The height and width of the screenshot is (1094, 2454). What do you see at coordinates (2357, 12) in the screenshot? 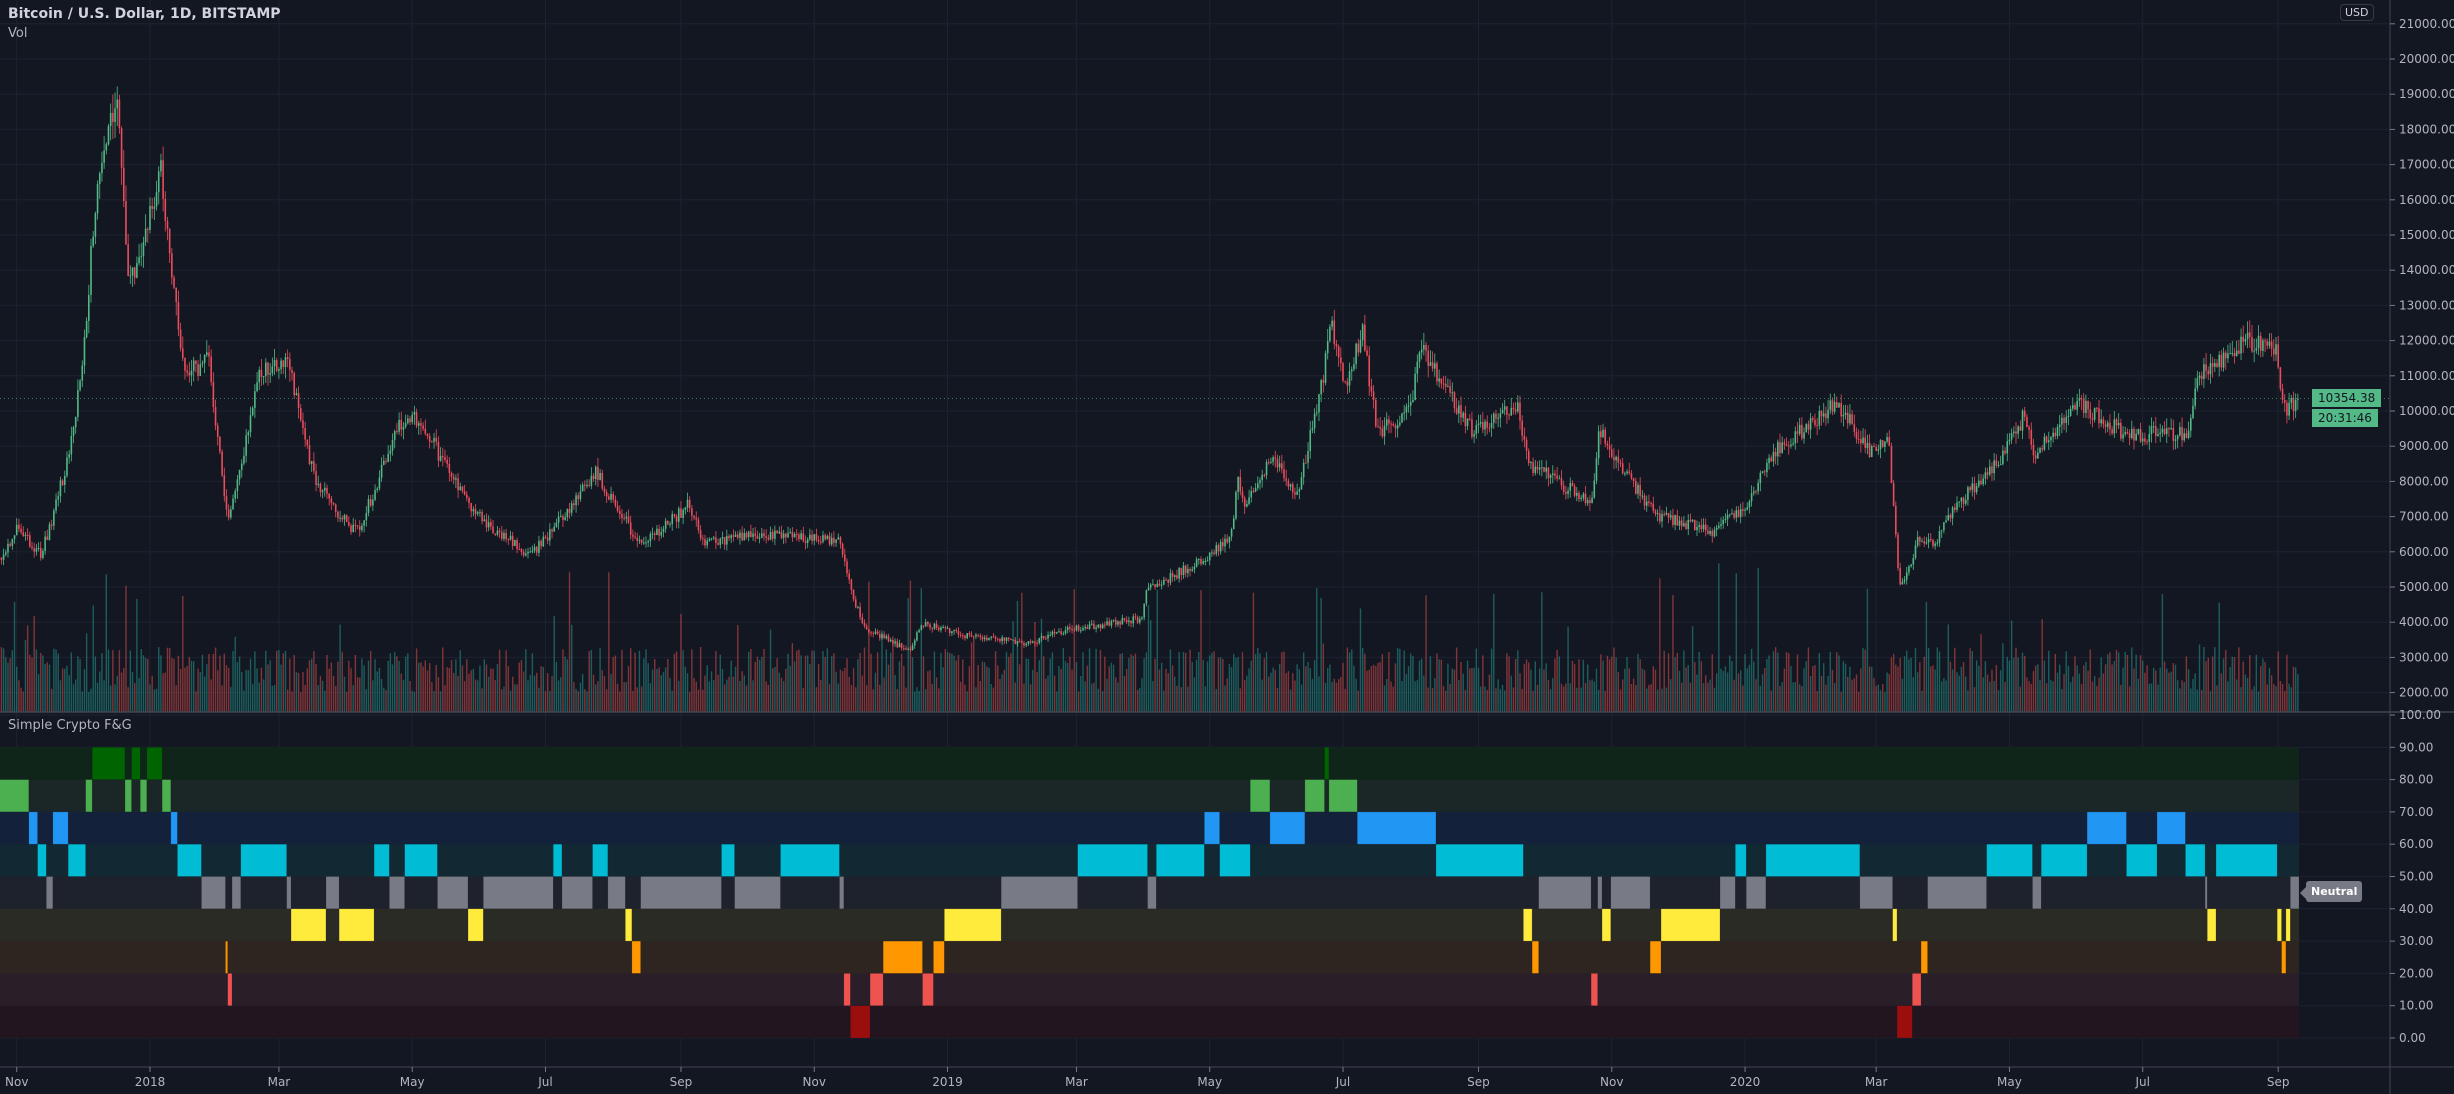
I see `currency-button: USD` at bounding box center [2357, 12].